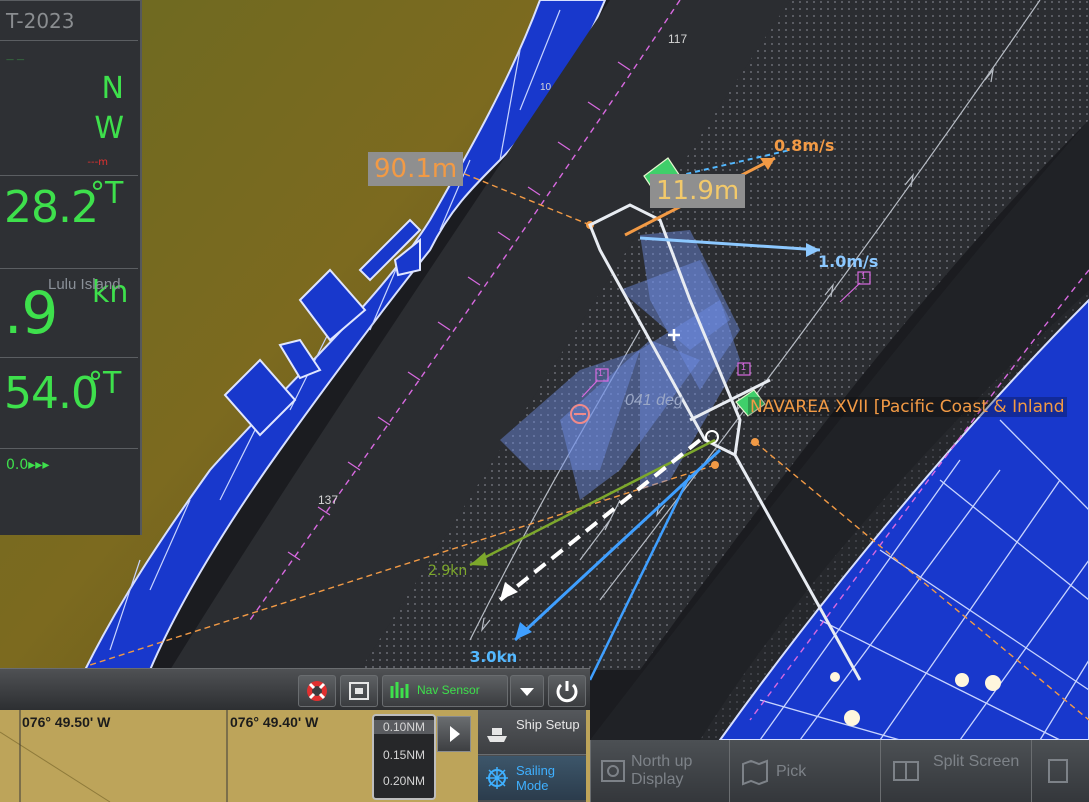 This screenshot has width=1089, height=802. What do you see at coordinates (97, 162) in the screenshot?
I see `distance-placeholder: ---m` at bounding box center [97, 162].